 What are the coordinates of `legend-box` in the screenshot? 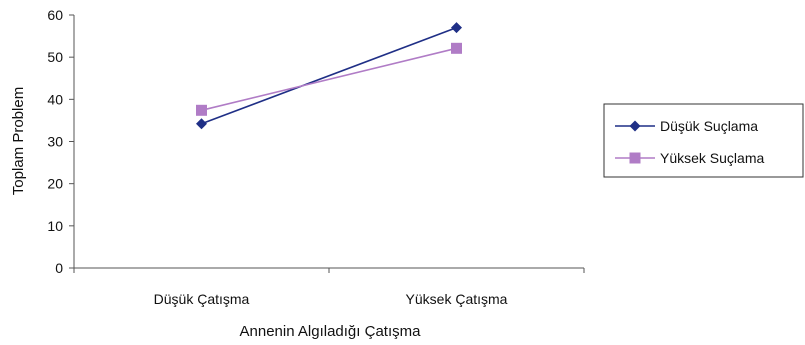 It's located at (703, 140).